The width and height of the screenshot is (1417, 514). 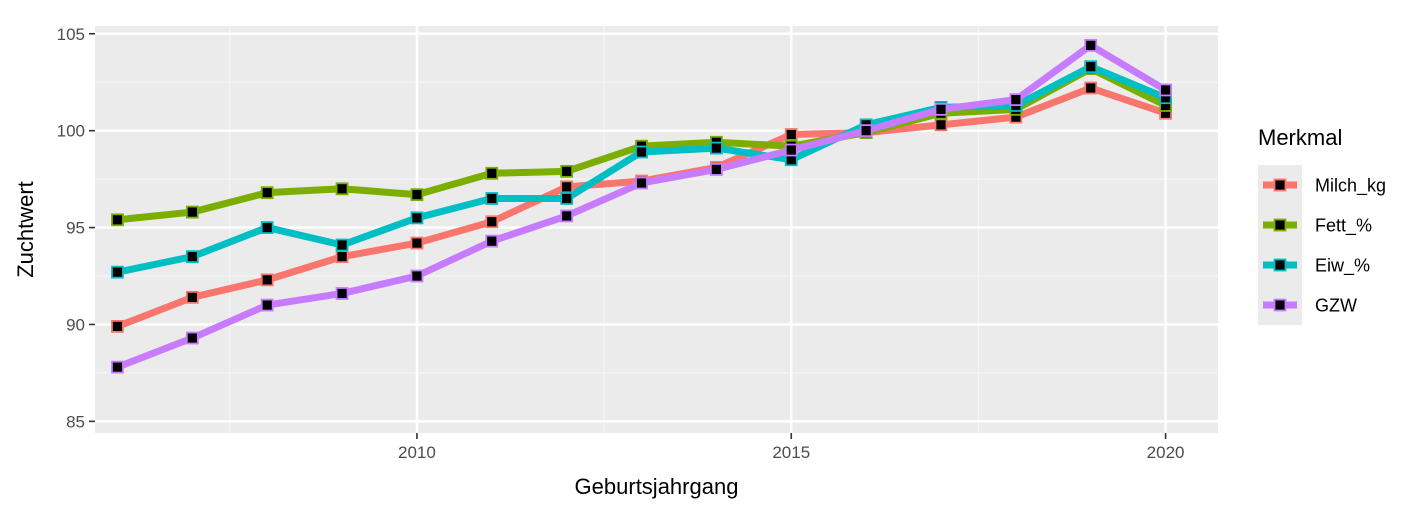 I want to click on y-tick-label: 100, so click(x=71, y=131).